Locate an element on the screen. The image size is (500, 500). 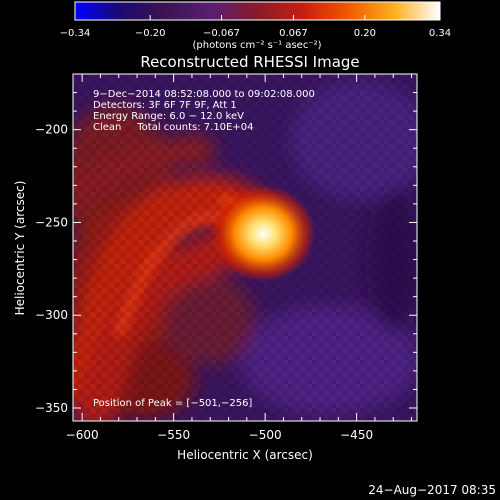
y-tick-label: −250 is located at coordinates (51, 222).